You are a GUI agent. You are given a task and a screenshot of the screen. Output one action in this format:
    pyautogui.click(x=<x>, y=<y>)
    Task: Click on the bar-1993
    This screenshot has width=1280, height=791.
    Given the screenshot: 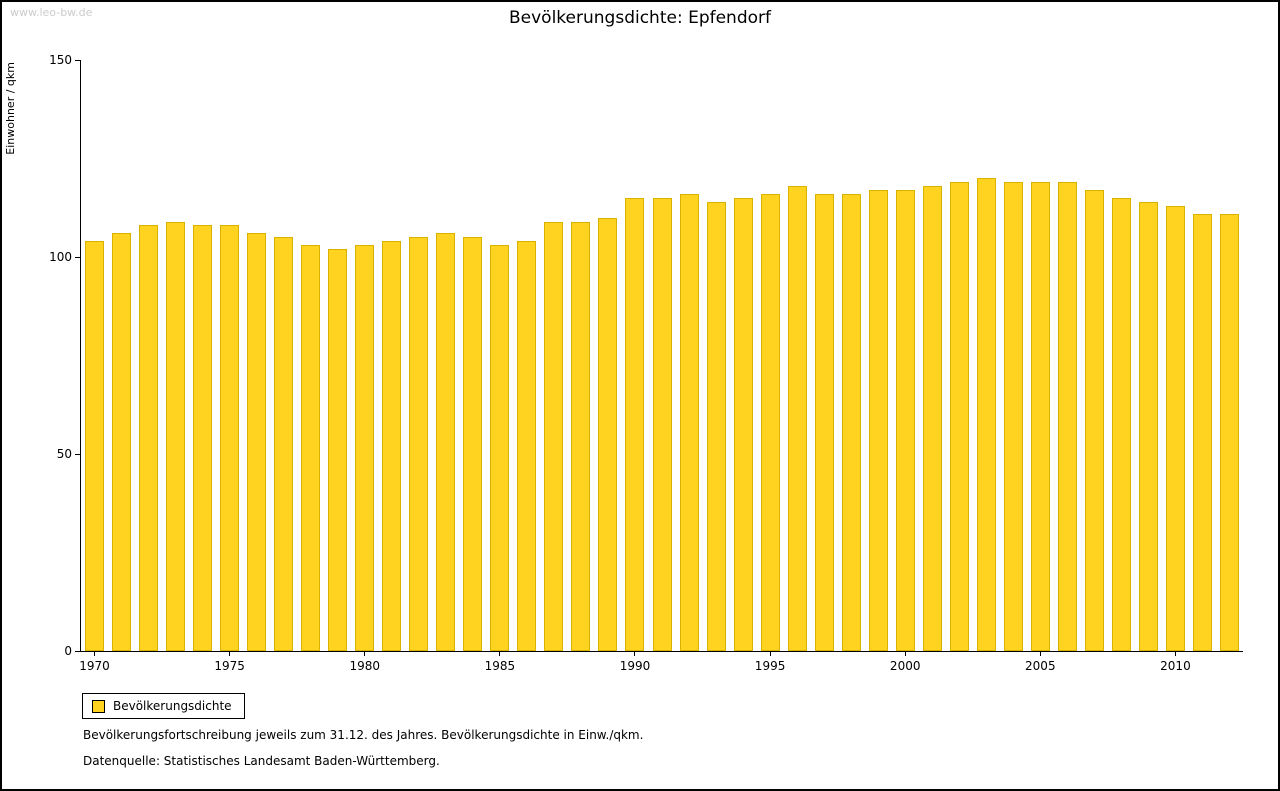 What is the action you would take?
    pyautogui.click(x=716, y=426)
    